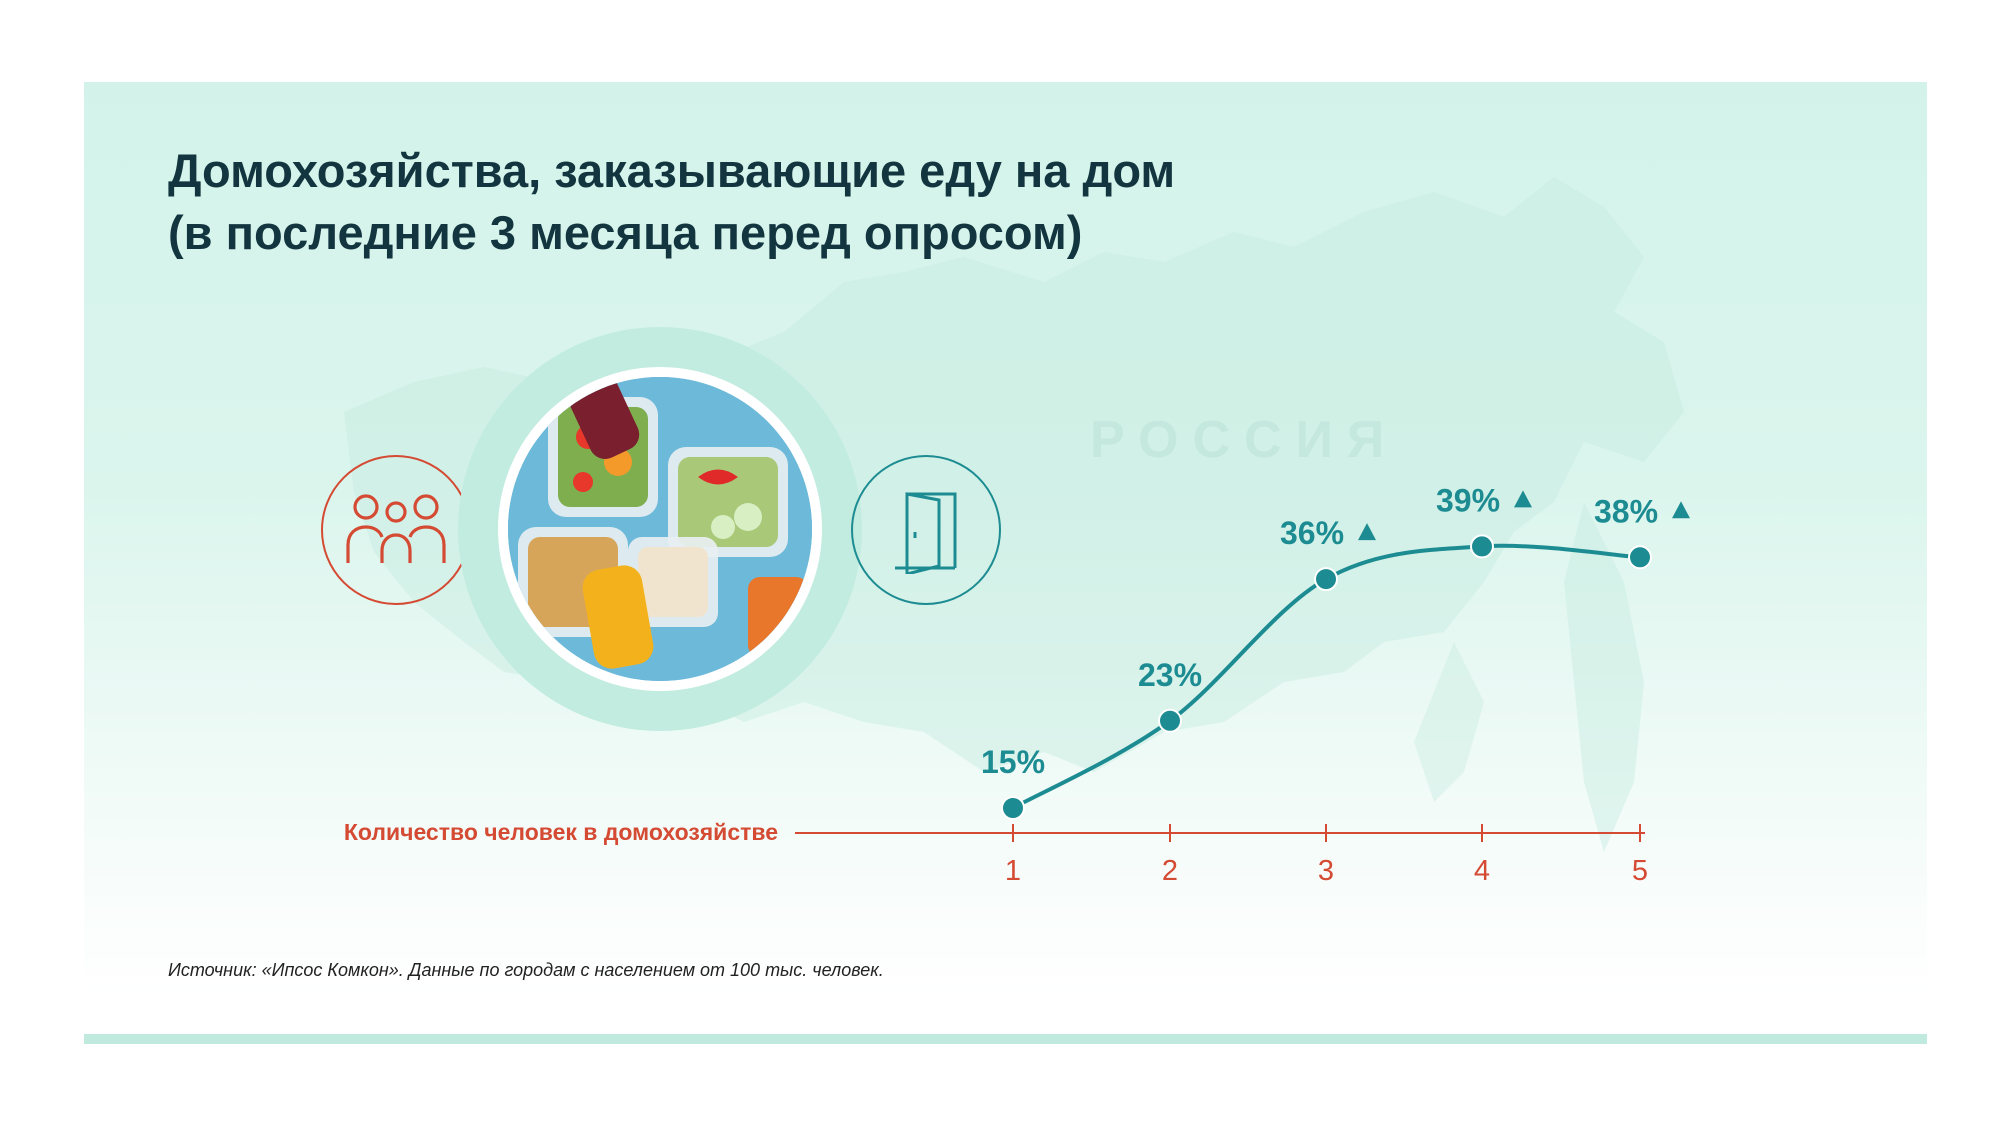  I want to click on data-label: 23%, so click(1170, 675).